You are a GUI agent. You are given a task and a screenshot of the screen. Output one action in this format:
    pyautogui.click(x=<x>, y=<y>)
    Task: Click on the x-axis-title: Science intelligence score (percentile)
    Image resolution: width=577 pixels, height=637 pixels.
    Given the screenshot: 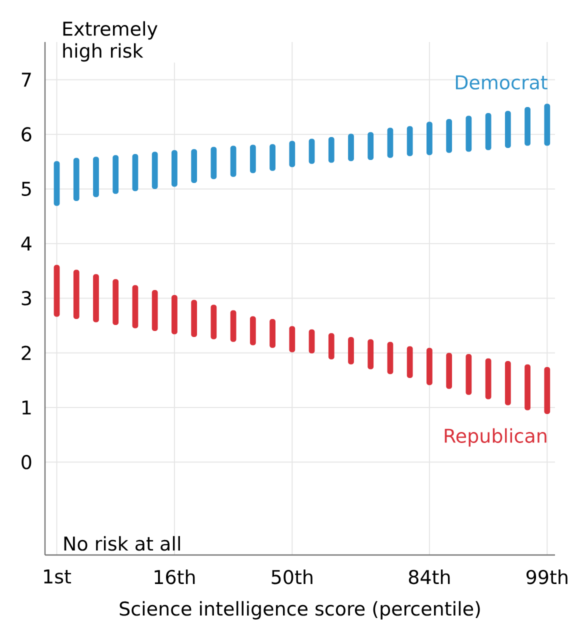 What is the action you would take?
    pyautogui.click(x=300, y=610)
    